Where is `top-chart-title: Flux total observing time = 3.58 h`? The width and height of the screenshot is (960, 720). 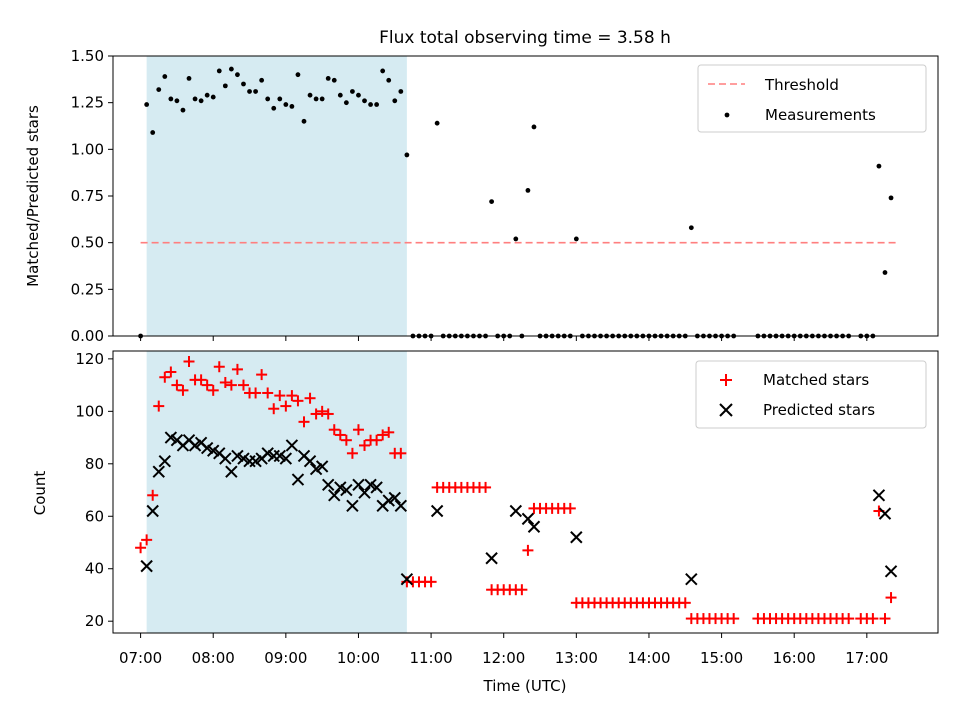
top-chart-title: Flux total observing time = 3.58 h is located at coordinates (525, 38).